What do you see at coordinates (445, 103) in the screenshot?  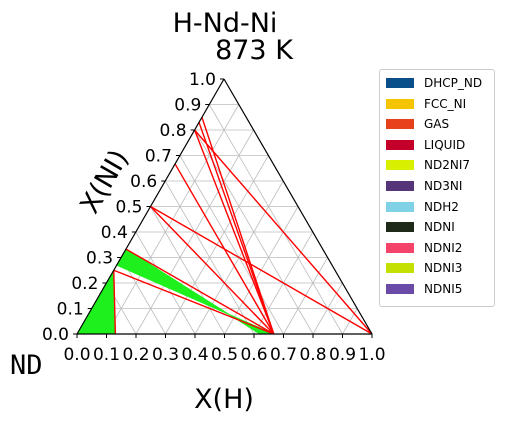 I see `legend-label: FCC_NI` at bounding box center [445, 103].